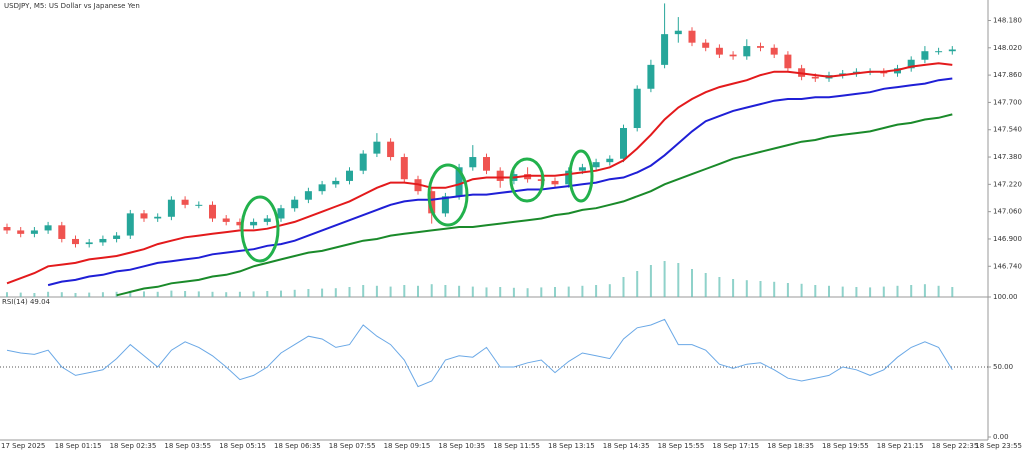 This screenshot has height=452, width=1024. Describe the element at coordinates (407, 446) in the screenshot. I see `x-tick-label: 18 Sep 09:15` at that location.